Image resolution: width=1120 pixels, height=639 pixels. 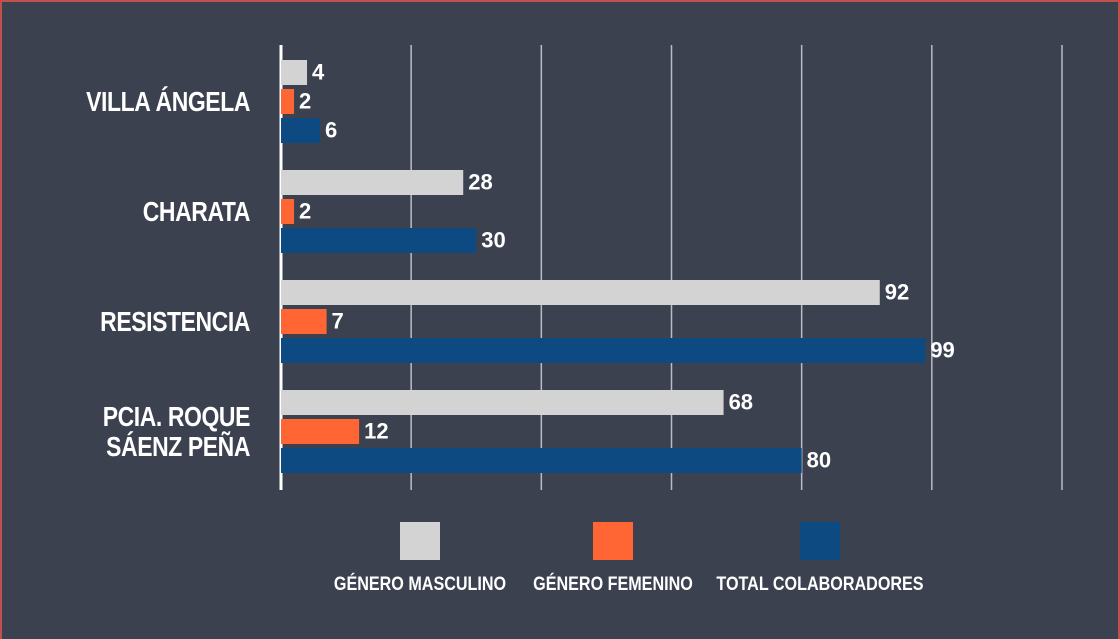 I want to click on value-label: 28, so click(x=480, y=181).